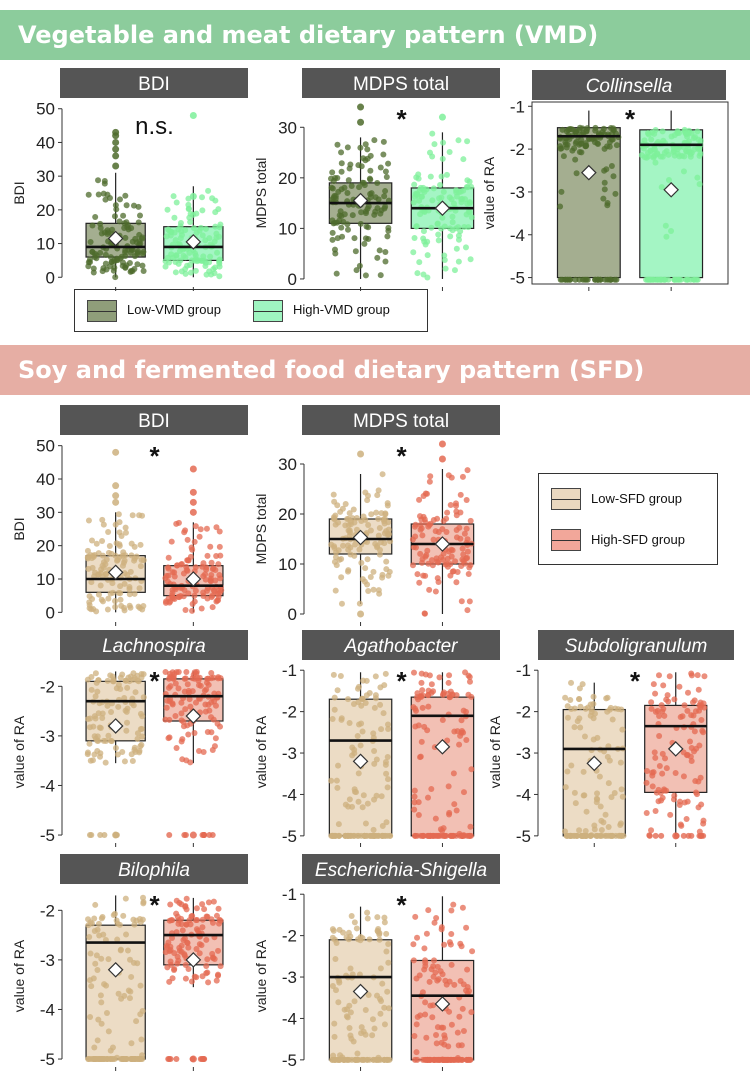  Describe the element at coordinates (636, 646) in the screenshot. I see `panel-title: Subdoligranulum` at that location.